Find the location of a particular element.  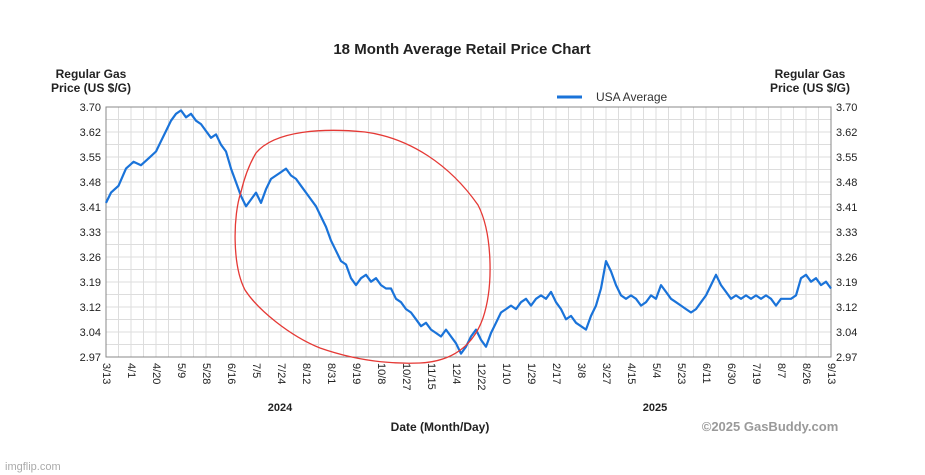

x-tick-label: 8/7 is located at coordinates (781, 370).